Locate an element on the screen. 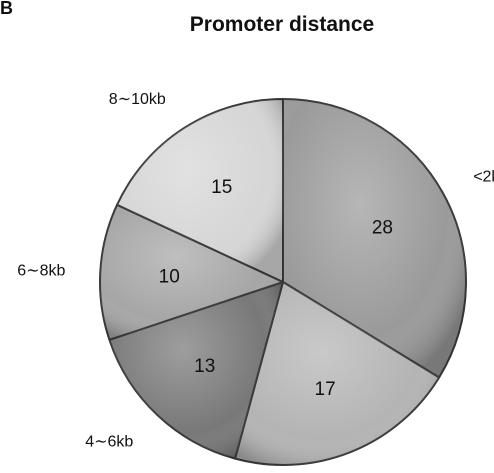  slice-name-label: 6∼8kb is located at coordinates (41, 271).